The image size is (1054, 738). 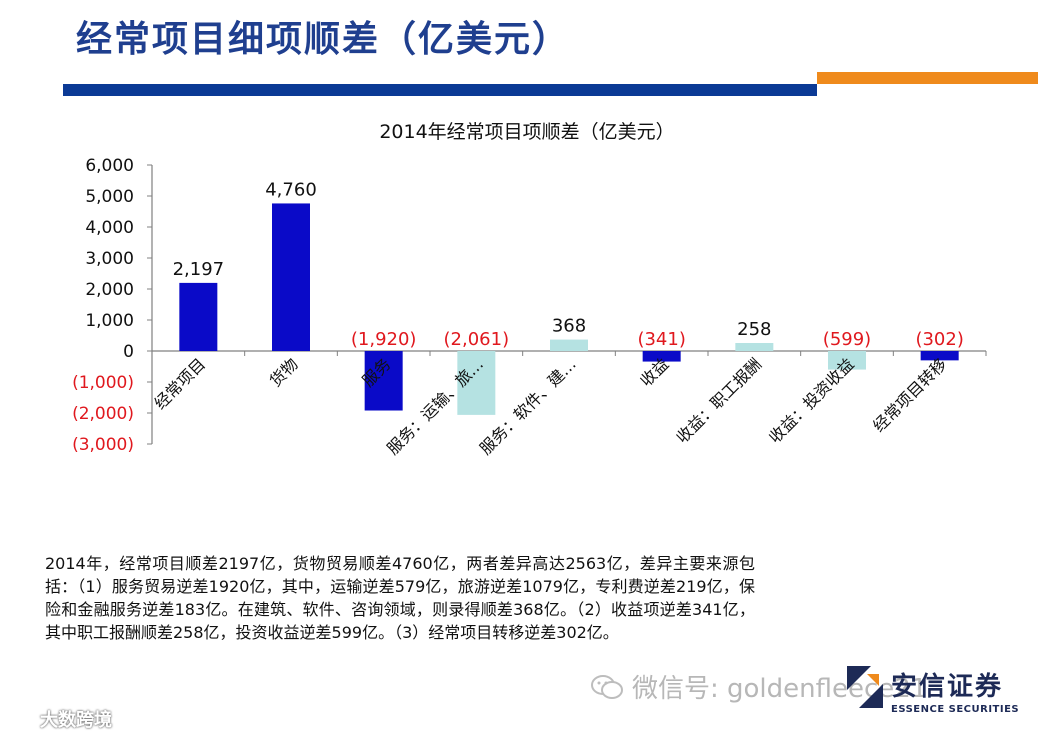 What do you see at coordinates (955, 709) in the screenshot?
I see `logo-english-name: ESSENCE SECURITIES` at bounding box center [955, 709].